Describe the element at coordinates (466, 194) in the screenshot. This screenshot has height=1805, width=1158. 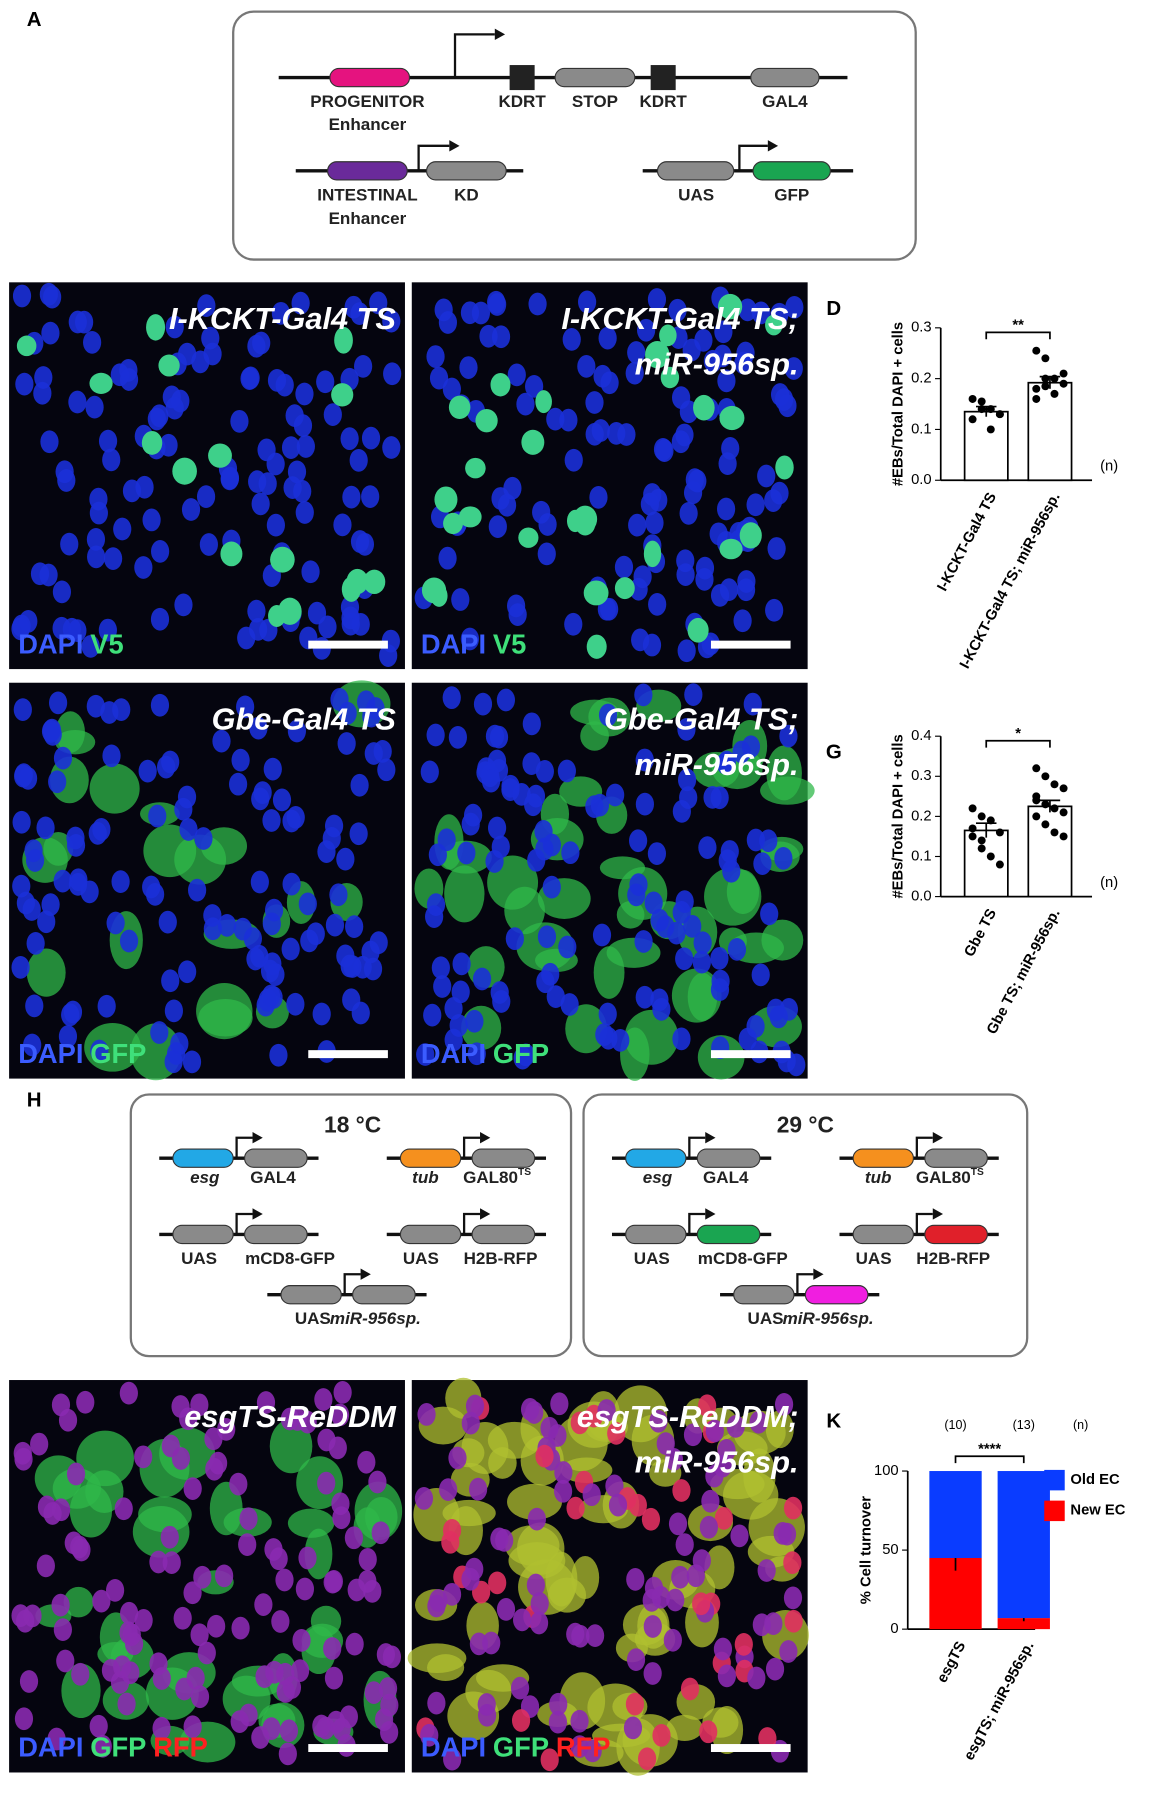
I see `label: KD` at that location.